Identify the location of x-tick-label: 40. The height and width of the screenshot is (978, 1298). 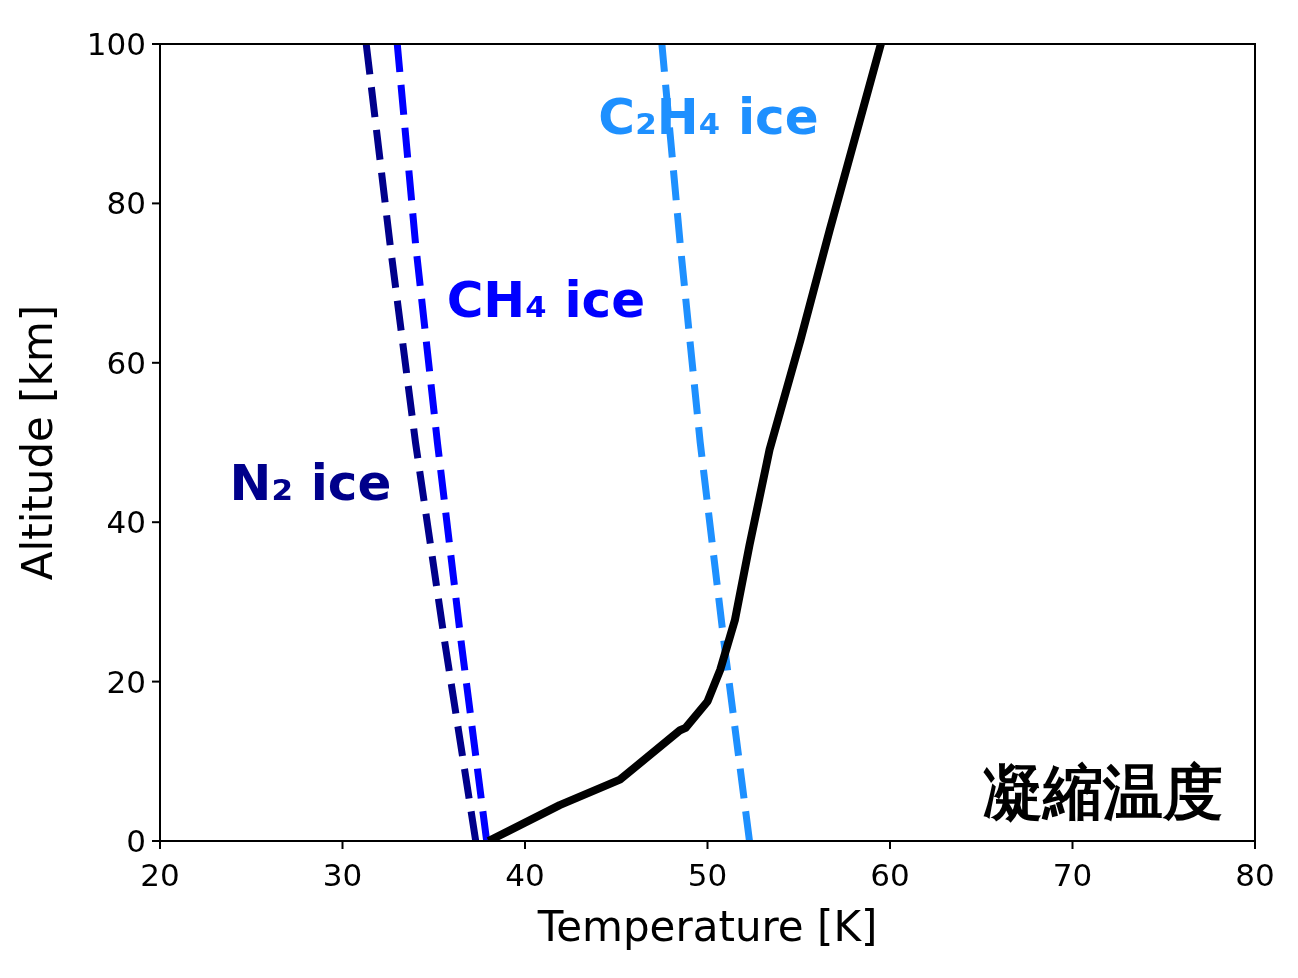
(525, 875).